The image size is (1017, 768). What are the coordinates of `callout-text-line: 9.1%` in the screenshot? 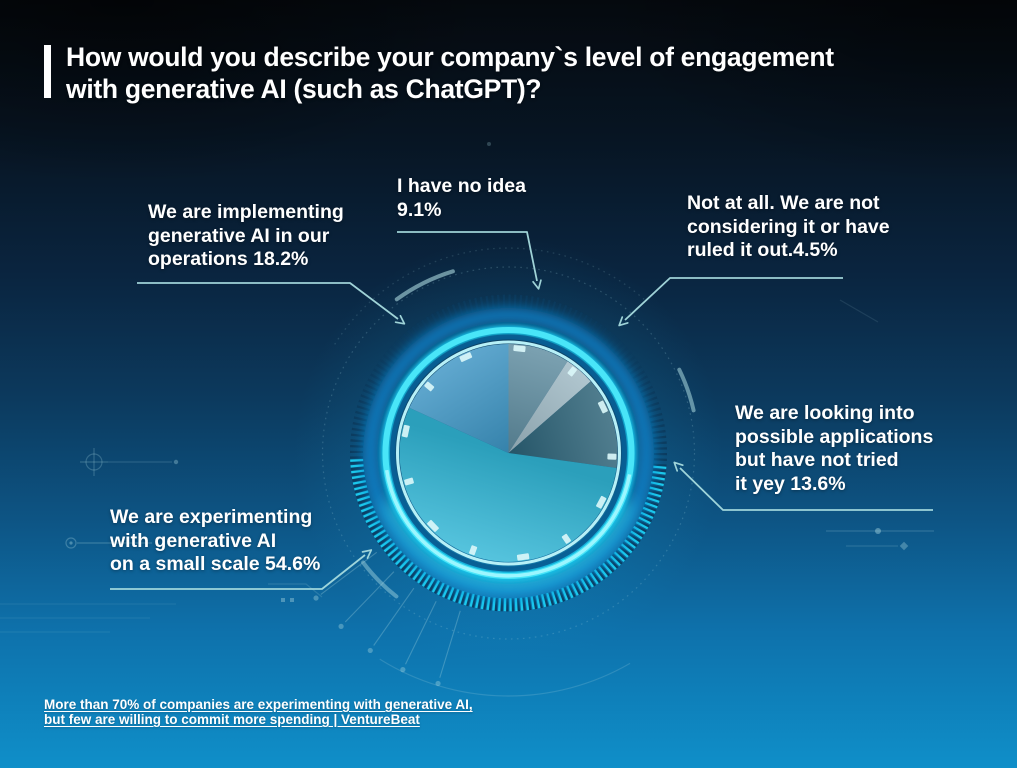 It's located at (419, 209).